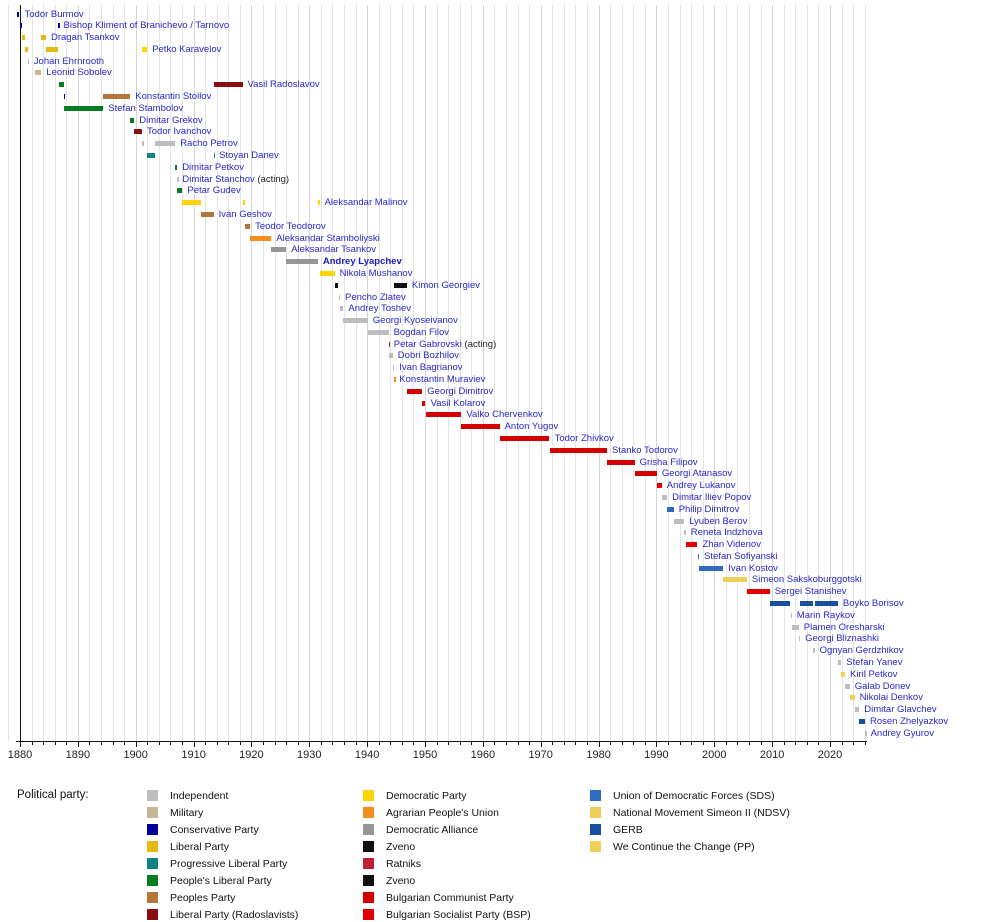 The height and width of the screenshot is (922, 1000). I want to click on person-label: Georgi Dimitrov, so click(460, 391).